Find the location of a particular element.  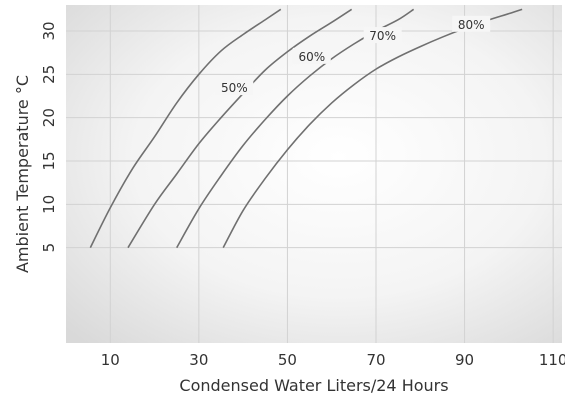

curve-labels: 50% 60% 70% 80% is located at coordinates (353, 55).